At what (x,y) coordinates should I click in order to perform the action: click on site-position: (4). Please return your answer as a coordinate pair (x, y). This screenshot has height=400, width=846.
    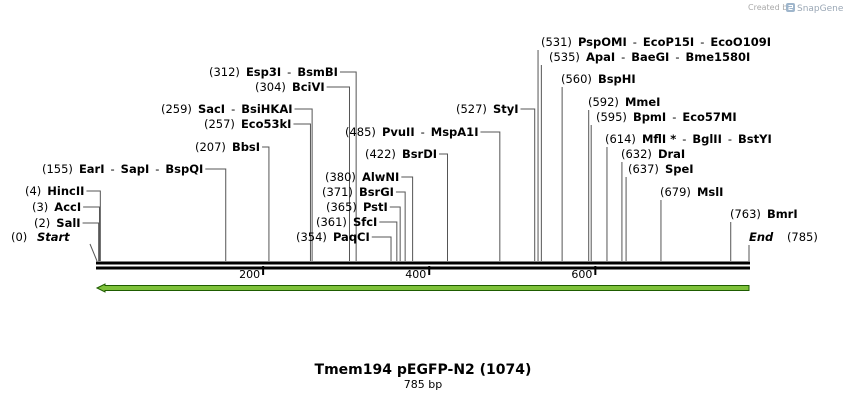
    Looking at the image, I should click on (33, 191).